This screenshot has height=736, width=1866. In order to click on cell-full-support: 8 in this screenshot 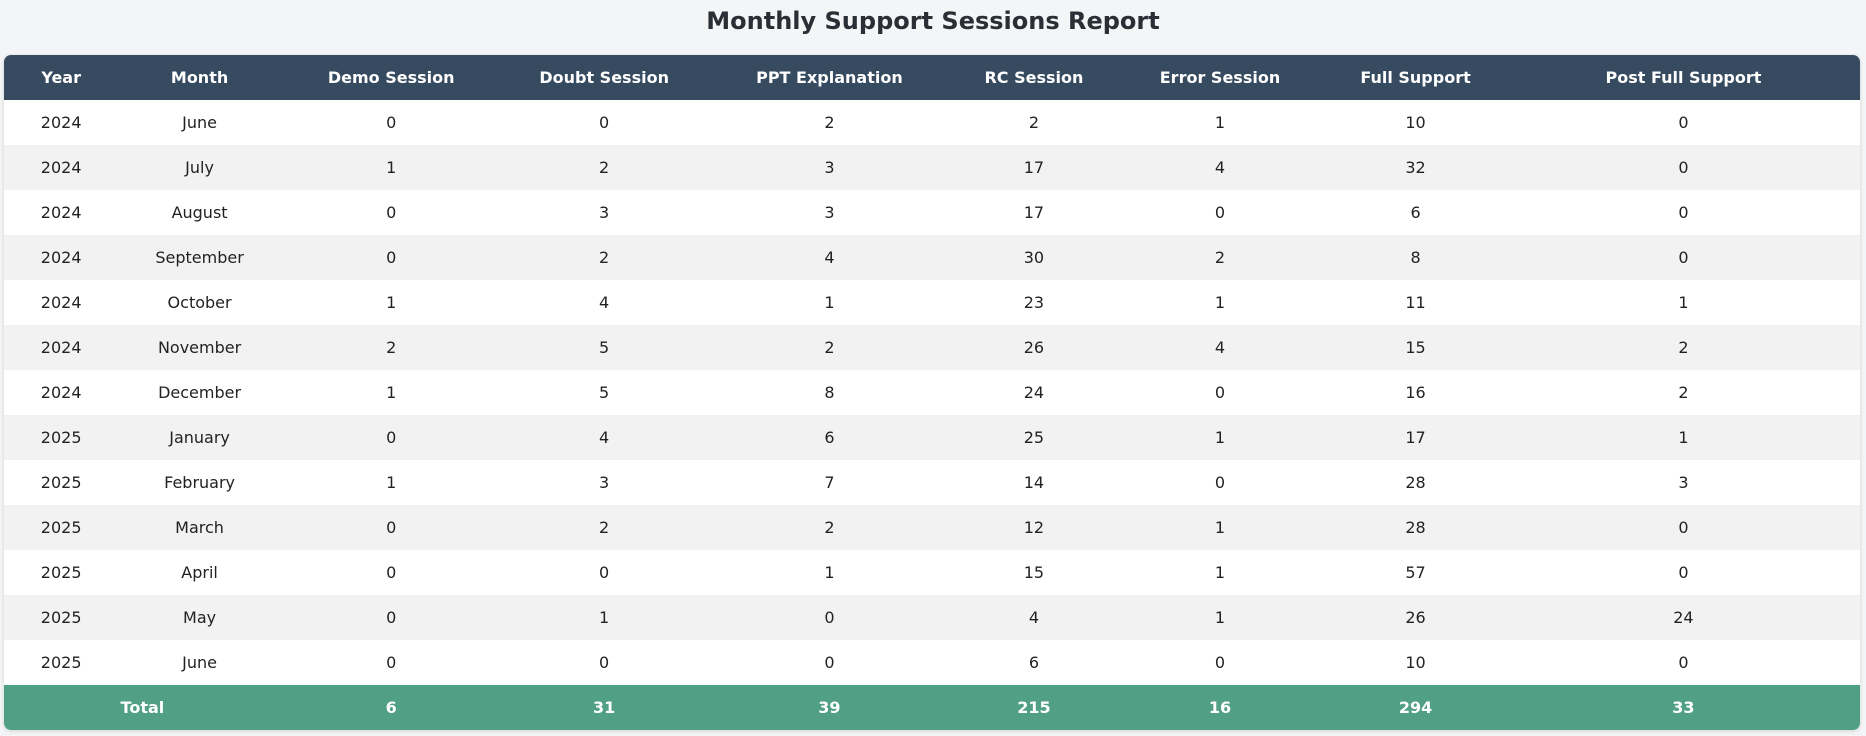, I will do `click(1415, 257)`.